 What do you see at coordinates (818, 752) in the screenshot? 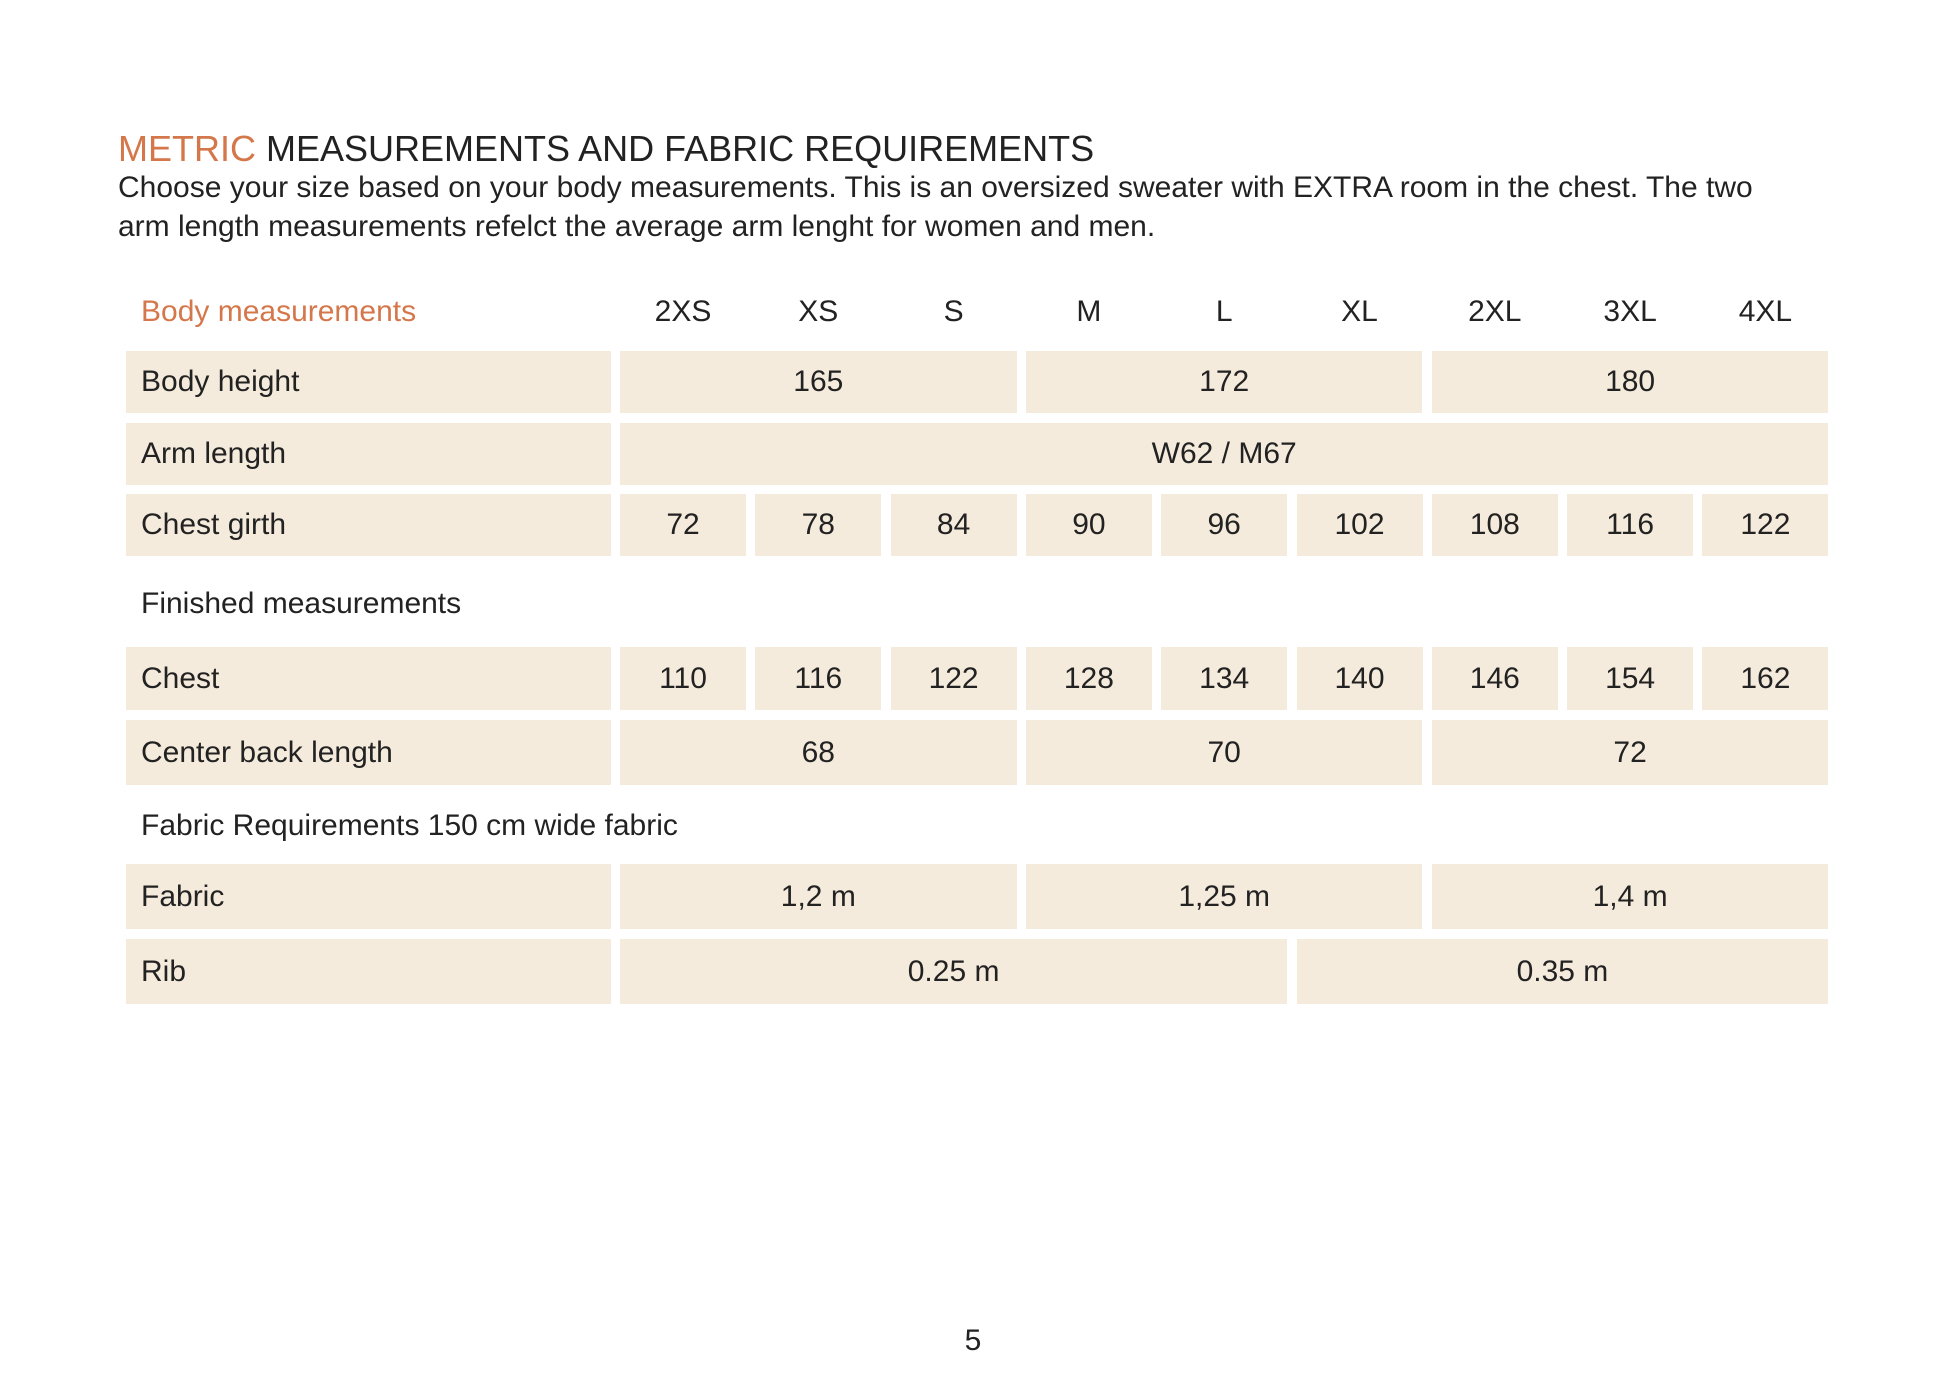
I see `value-cell: 68` at bounding box center [818, 752].